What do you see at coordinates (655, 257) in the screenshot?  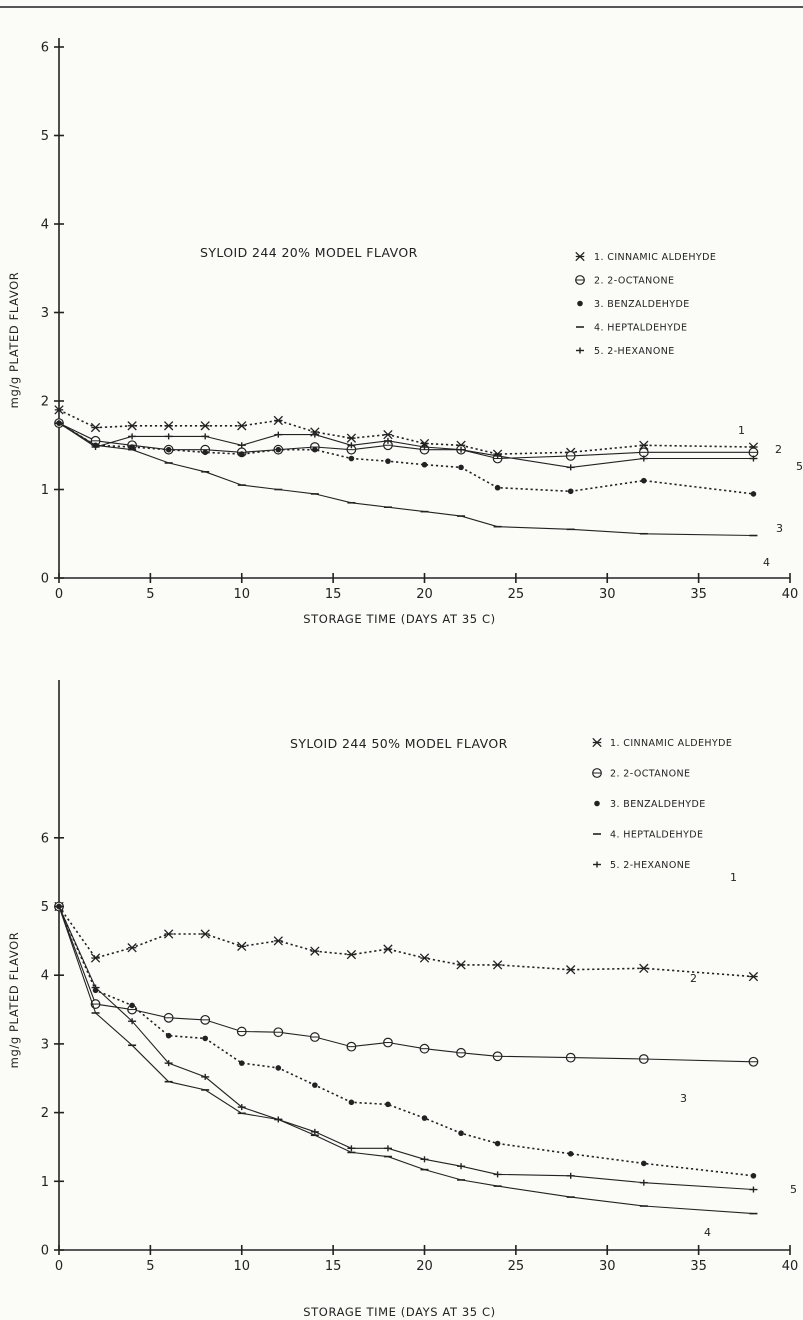 I see `legend-label-1: 1. CINNAMIC ALDEHYDE` at bounding box center [655, 257].